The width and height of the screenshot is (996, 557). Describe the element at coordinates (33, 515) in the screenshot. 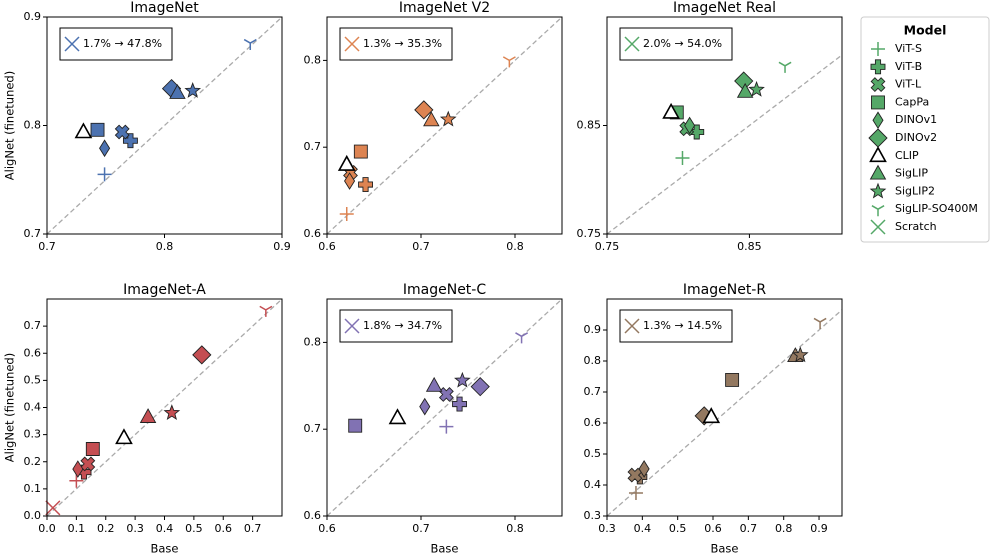

I see `y-tick-label: 0.0` at that location.